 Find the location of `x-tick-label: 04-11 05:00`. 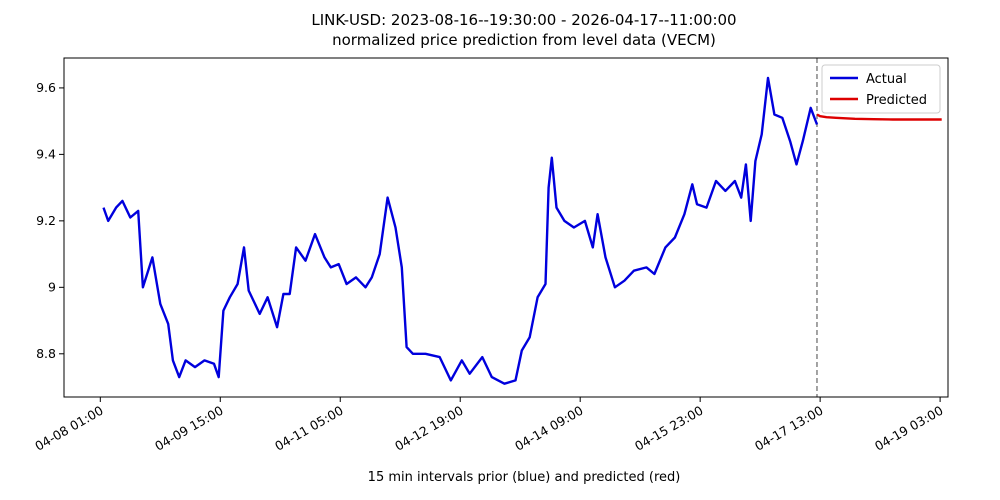

x-tick-label: 04-11 05:00 is located at coordinates (309, 428).